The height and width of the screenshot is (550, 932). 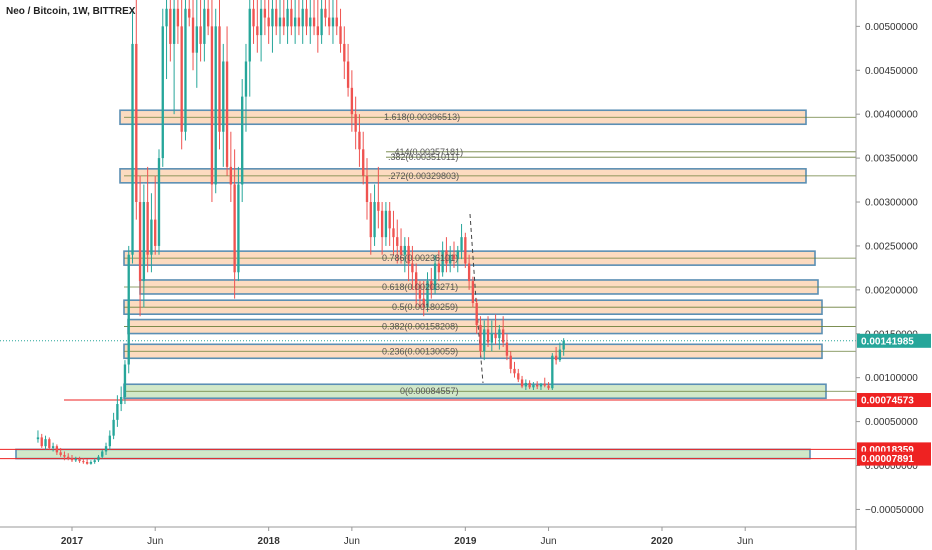 I want to click on fib-level-label: .382(0.00351011), so click(x=423, y=157).